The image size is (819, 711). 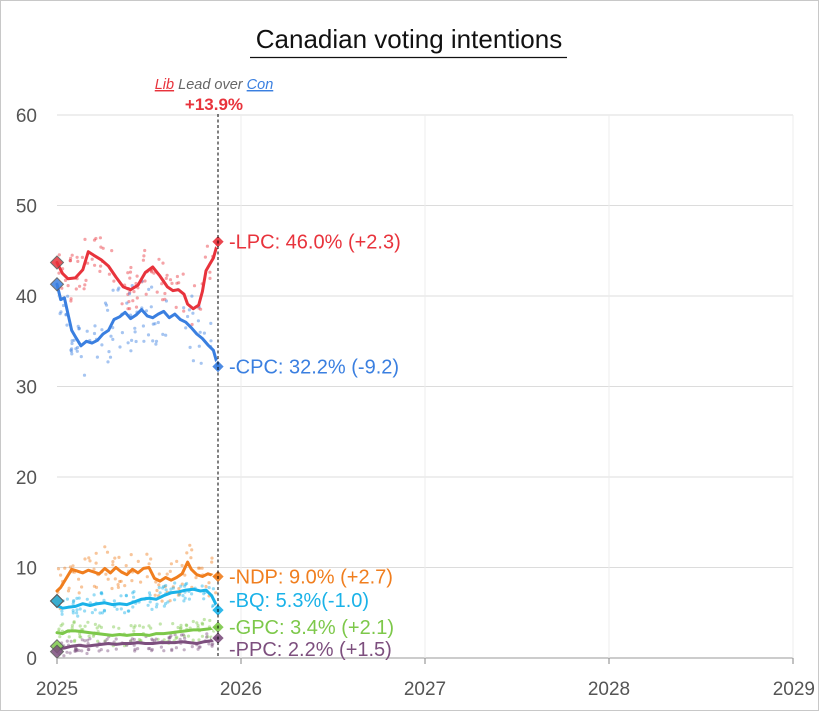 I want to click on trend-line-bq, so click(x=137, y=599).